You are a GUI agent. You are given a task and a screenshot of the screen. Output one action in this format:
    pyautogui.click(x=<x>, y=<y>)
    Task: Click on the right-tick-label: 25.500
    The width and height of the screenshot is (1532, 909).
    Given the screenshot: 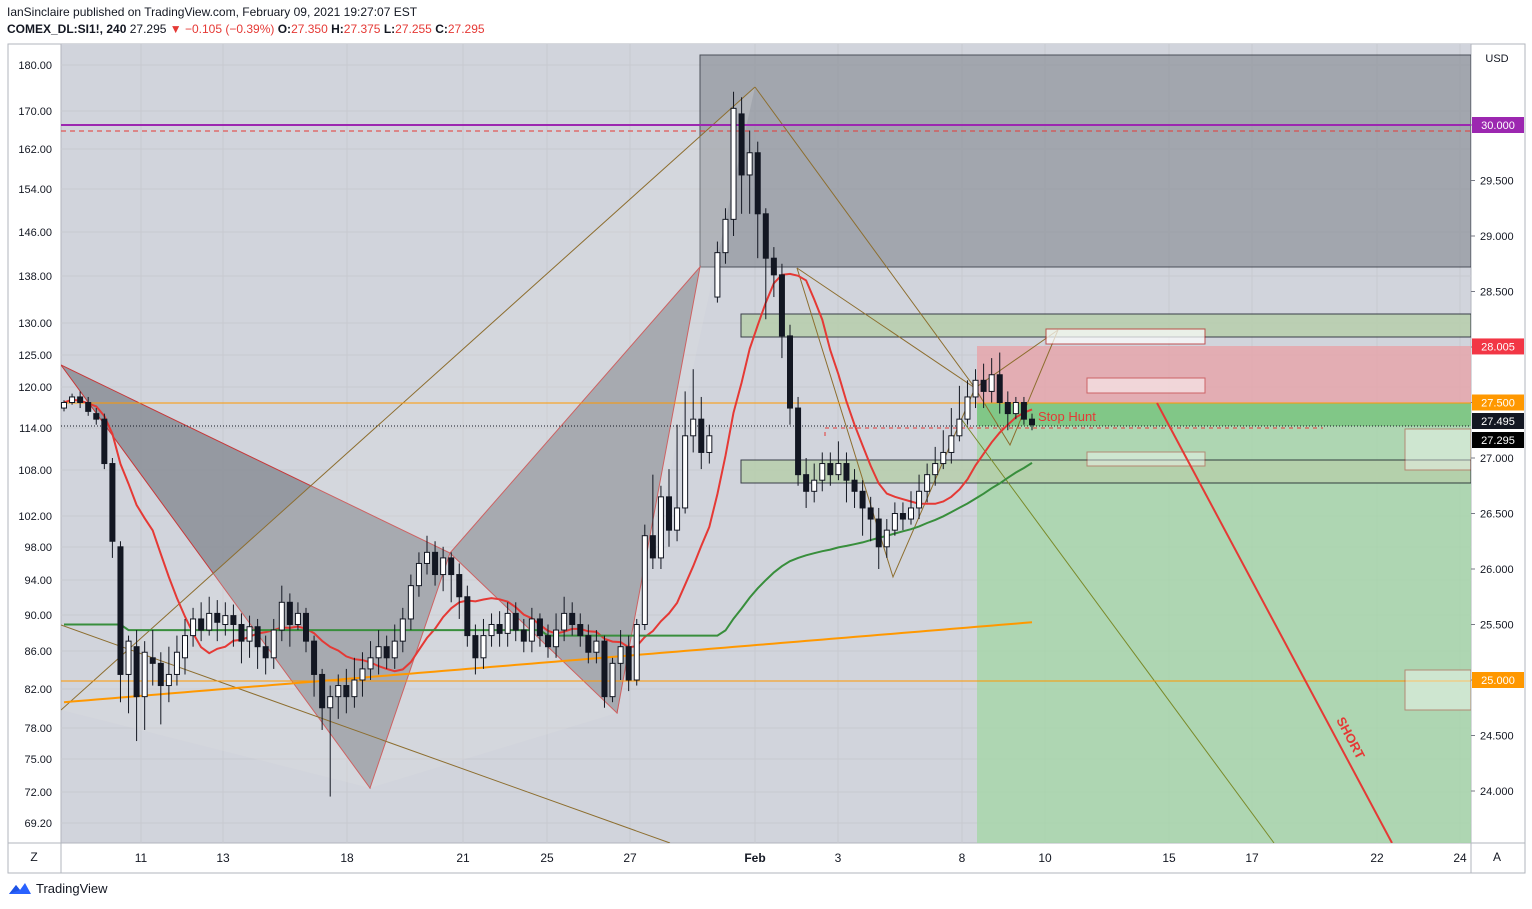 What is the action you would take?
    pyautogui.click(x=1497, y=626)
    